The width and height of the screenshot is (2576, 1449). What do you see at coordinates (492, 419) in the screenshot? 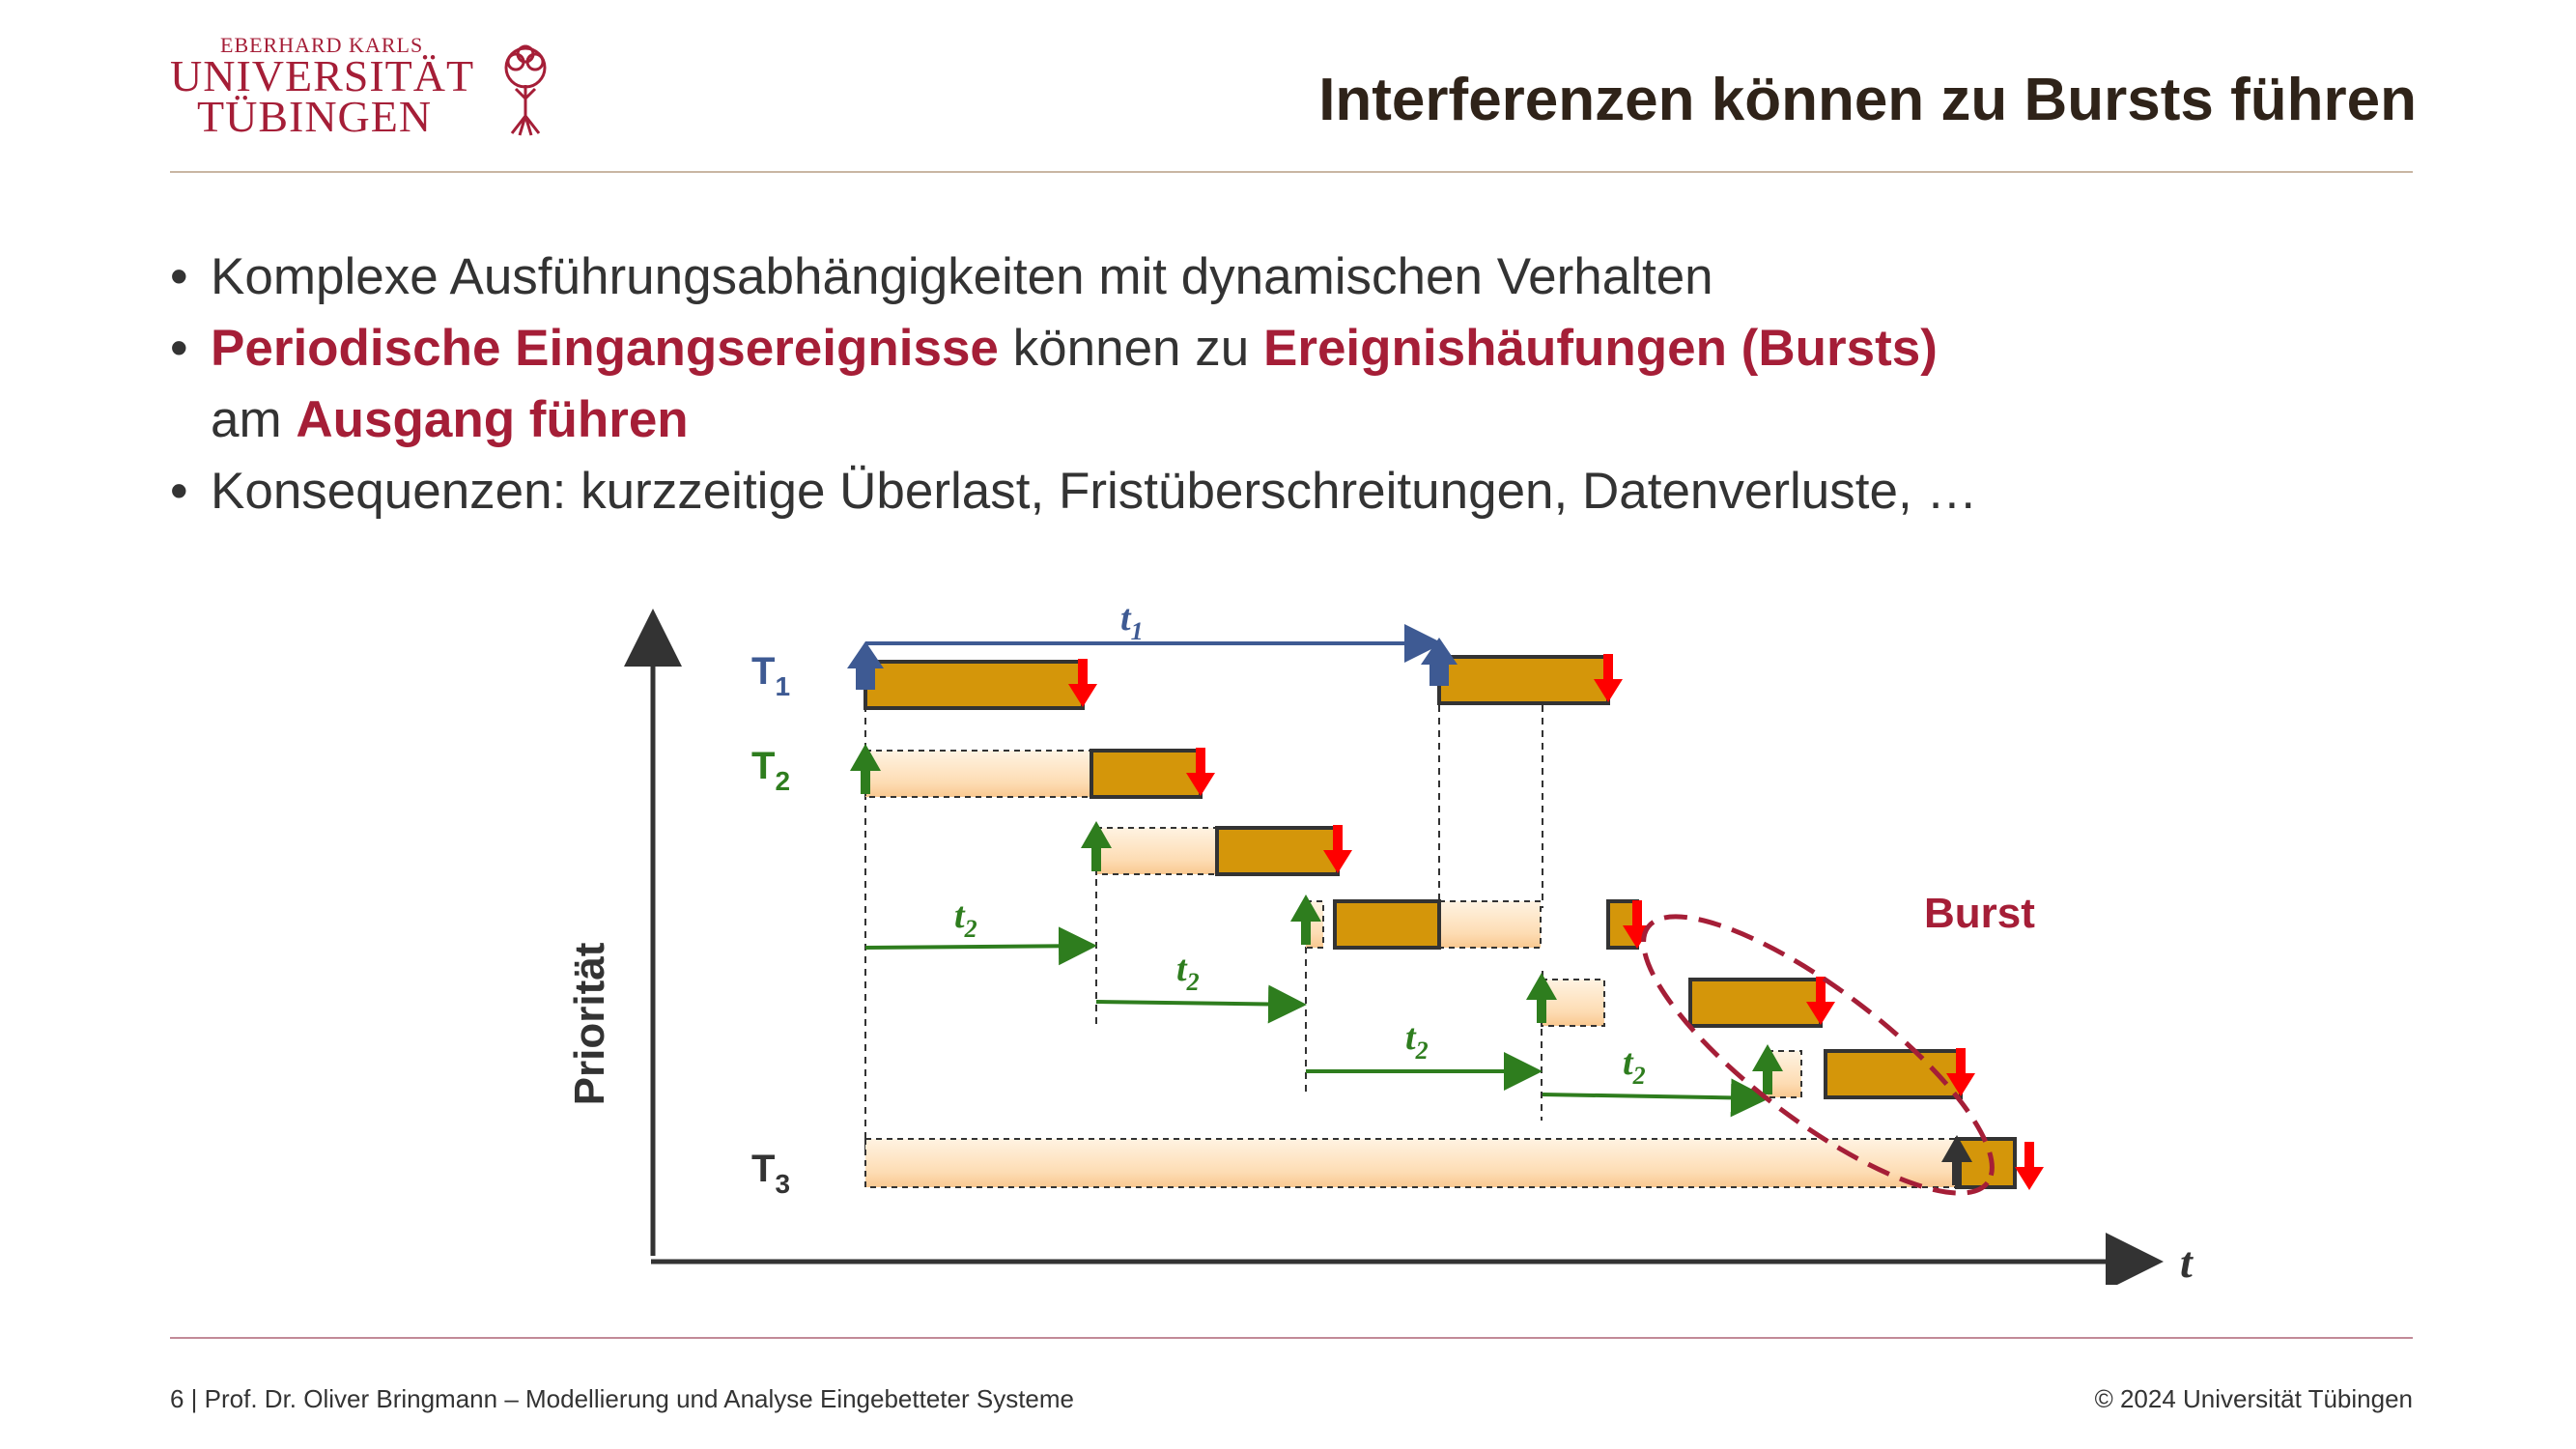
I see `highlight-output: Ausgang führen` at bounding box center [492, 419].